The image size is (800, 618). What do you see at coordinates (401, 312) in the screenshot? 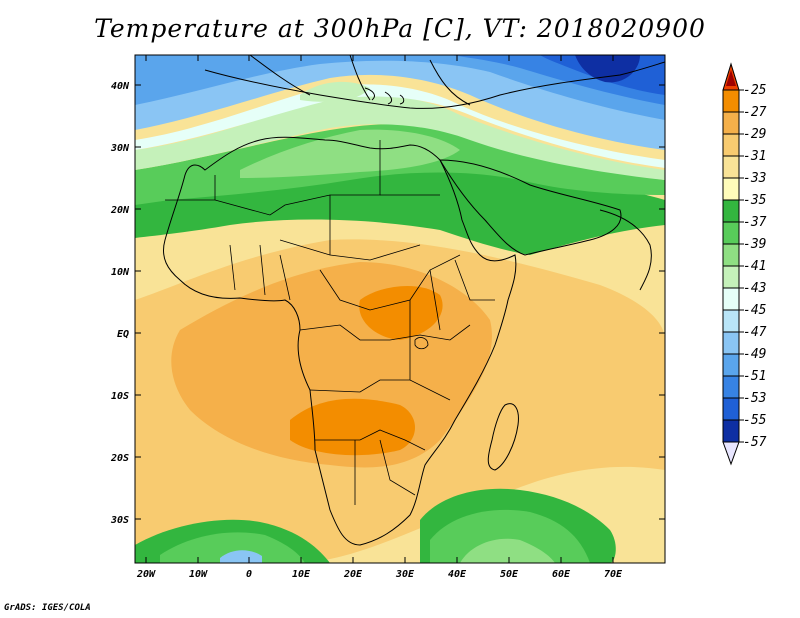
I see `band-warm-27b` at bounding box center [401, 312].